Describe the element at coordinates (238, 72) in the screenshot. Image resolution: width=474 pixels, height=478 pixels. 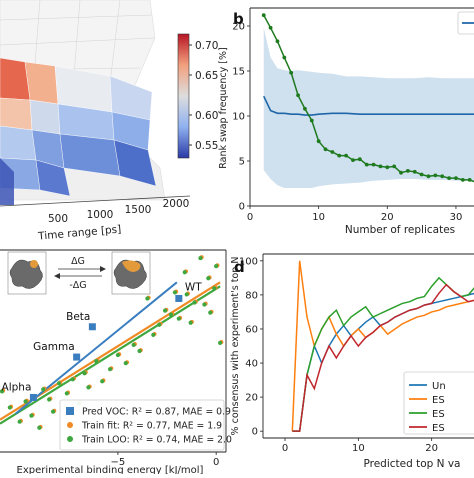
I see `panel-b-ytick-label: 15` at that location.